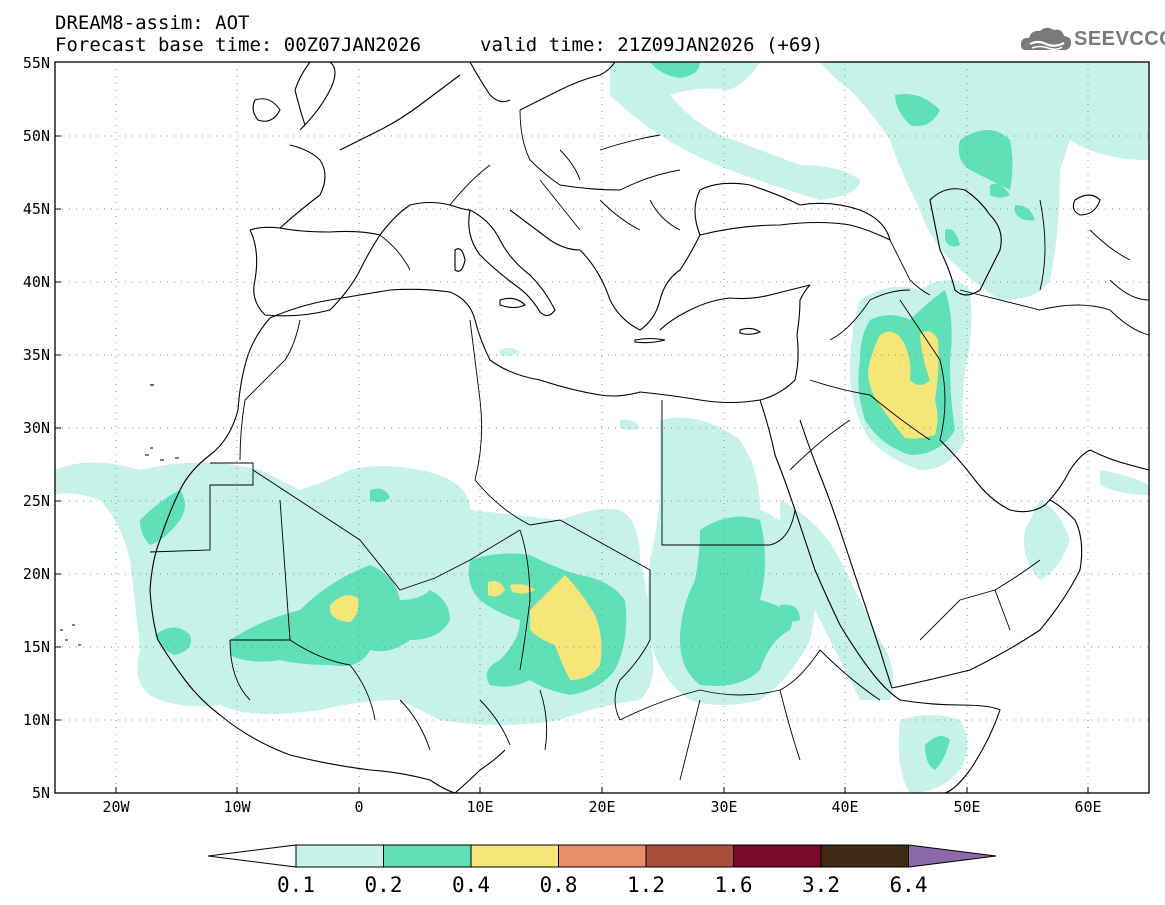 The height and width of the screenshot is (905, 1165). I want to click on colorbar-label: 0.8, so click(559, 885).